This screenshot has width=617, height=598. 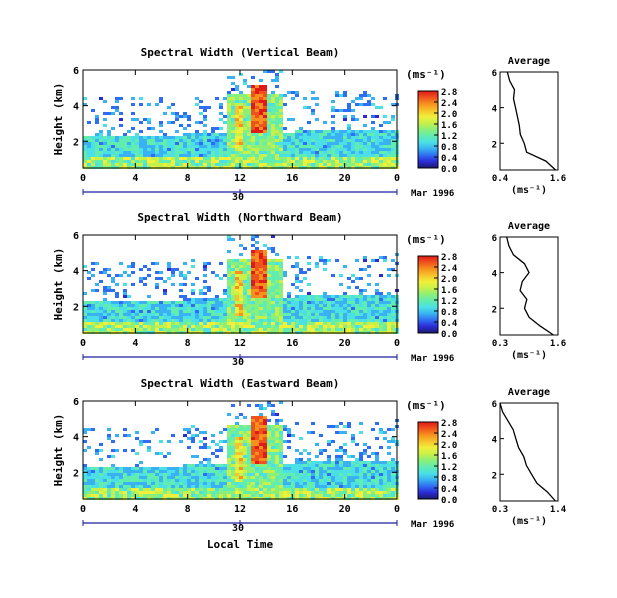 What do you see at coordinates (135, 178) in the screenshot?
I see `x-tick-label: 4` at bounding box center [135, 178].